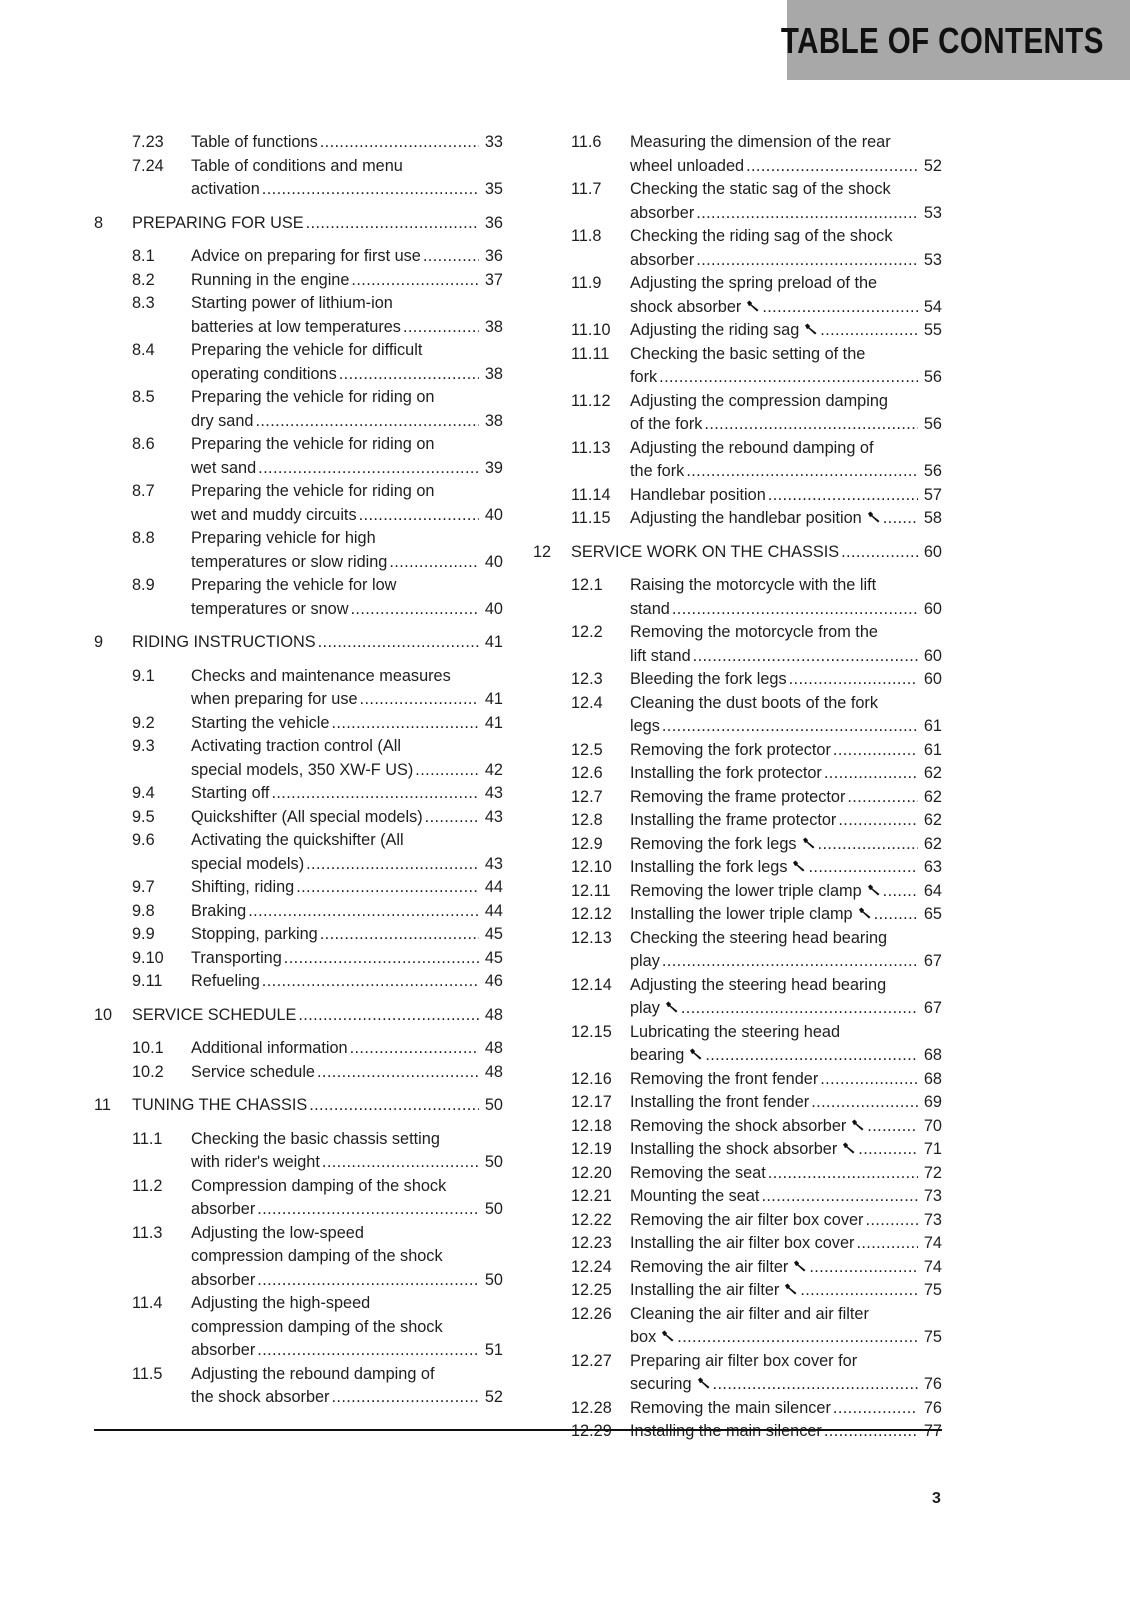 The width and height of the screenshot is (1130, 1600). What do you see at coordinates (645, 1008) in the screenshot?
I see `entry-title-line: play` at bounding box center [645, 1008].